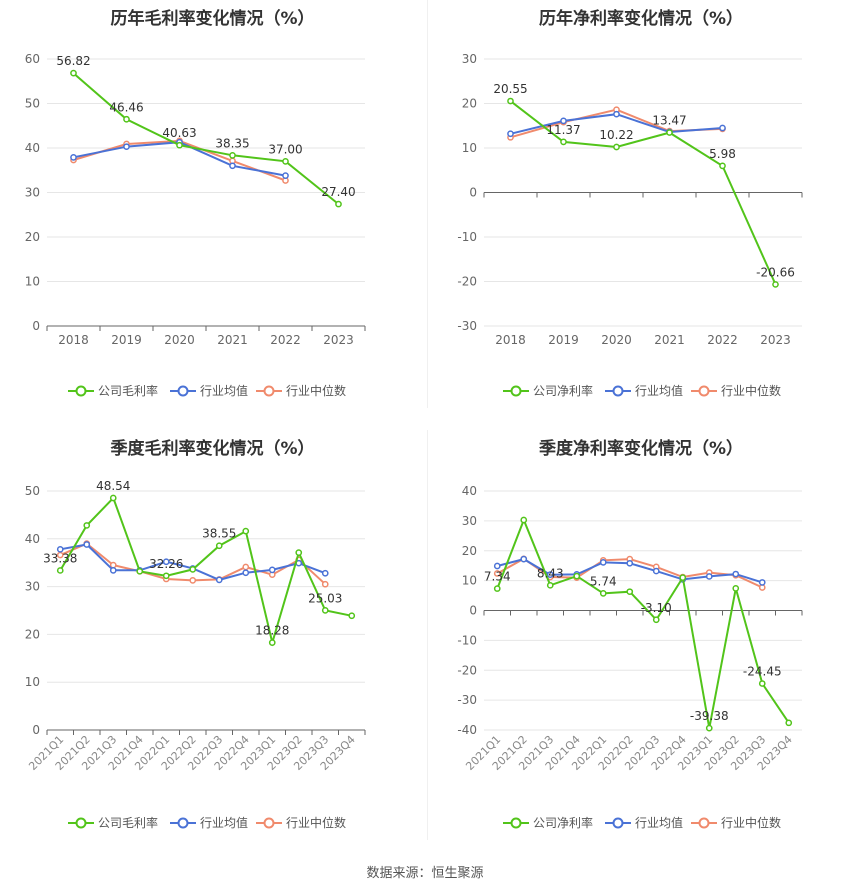 This screenshot has height=891, width=850. Describe the element at coordinates (603, 581) in the screenshot. I see `data-label: 5.74` at that location.